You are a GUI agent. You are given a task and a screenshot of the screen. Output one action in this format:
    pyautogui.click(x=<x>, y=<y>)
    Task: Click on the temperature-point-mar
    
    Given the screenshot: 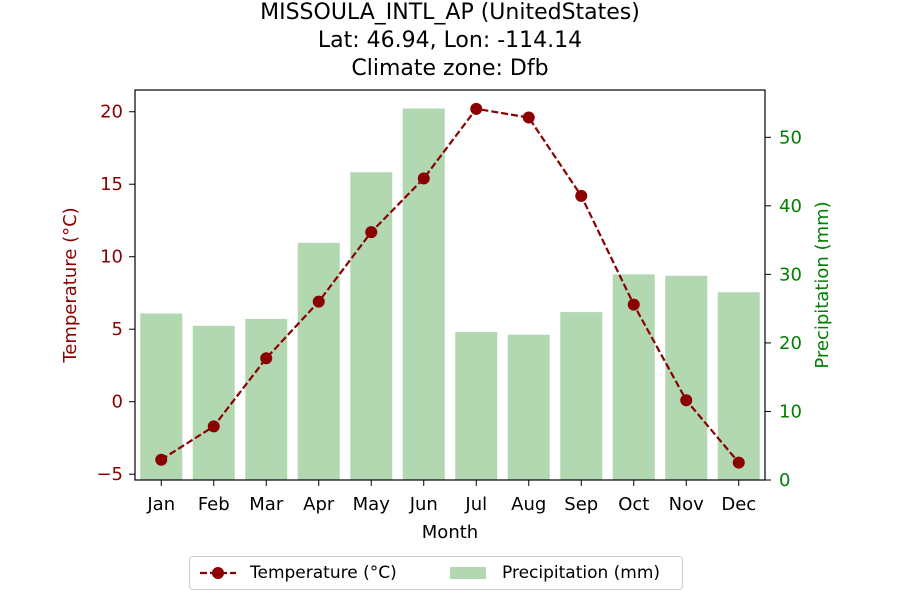 What is the action you would take?
    pyautogui.click(x=266, y=358)
    